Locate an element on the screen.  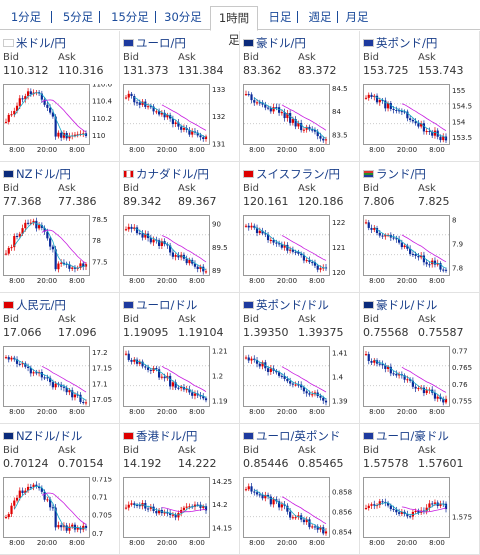
y-tick-label: 78.5 is located at coordinates (100, 220).